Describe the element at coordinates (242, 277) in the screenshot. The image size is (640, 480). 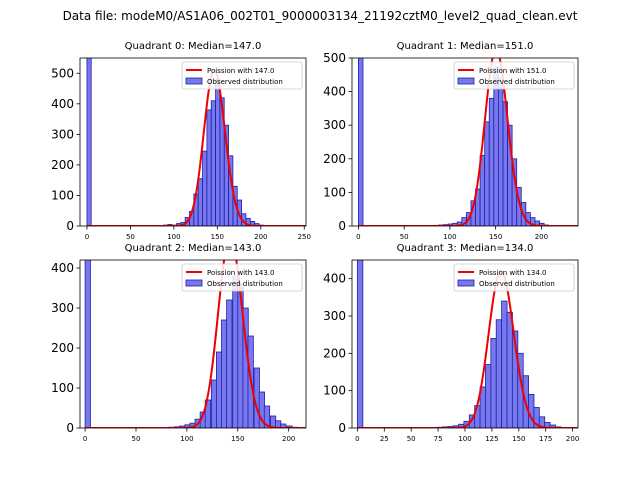
I see `legend: Poission with 143.0 Observed distribution` at that location.